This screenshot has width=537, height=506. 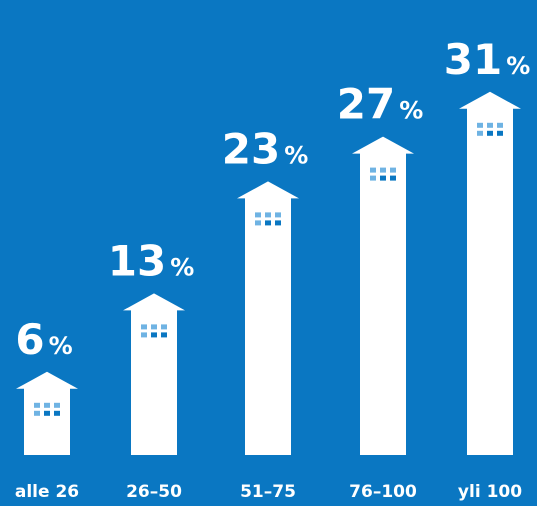 I want to click on category-label: 76–100, so click(x=383, y=492).